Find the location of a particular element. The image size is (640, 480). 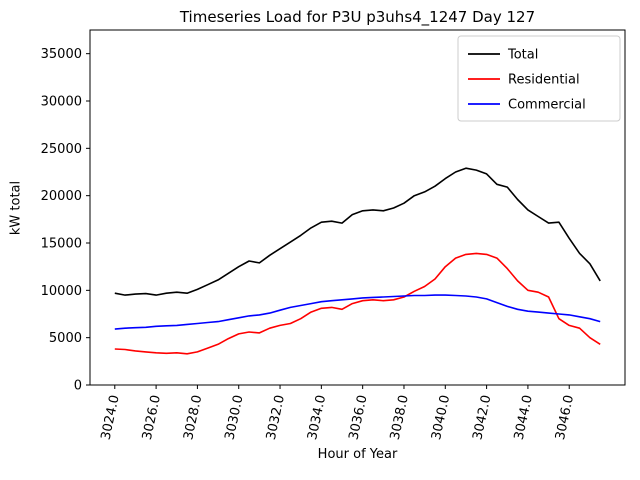

x-tick-label: 3046.0 is located at coordinates (565, 418).